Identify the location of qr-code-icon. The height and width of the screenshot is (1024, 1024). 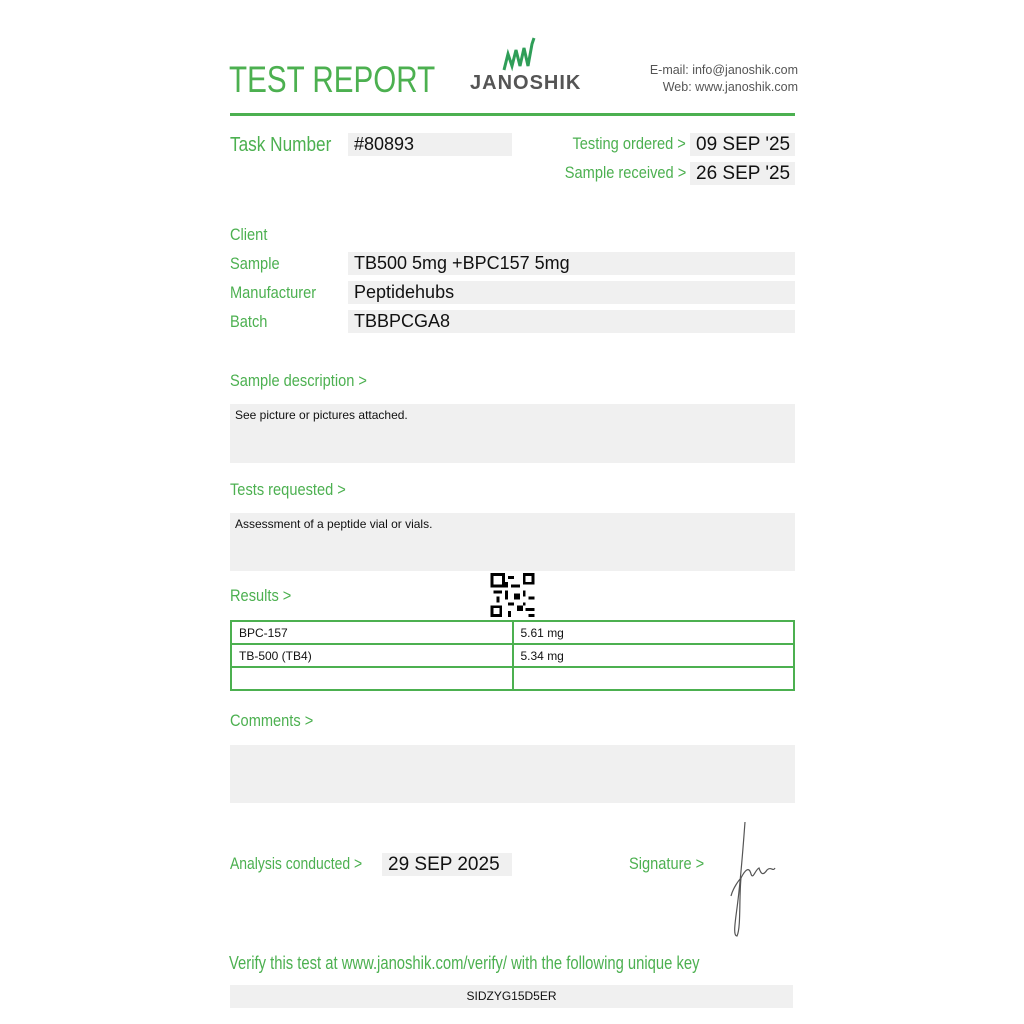
(512, 595).